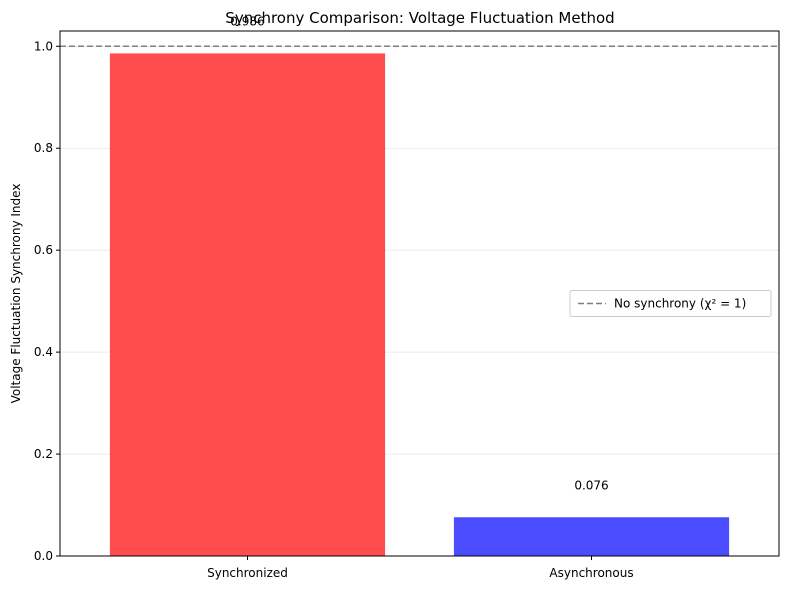 This screenshot has width=789, height=590. I want to click on y-tick-label: 0.2, so click(43, 454).